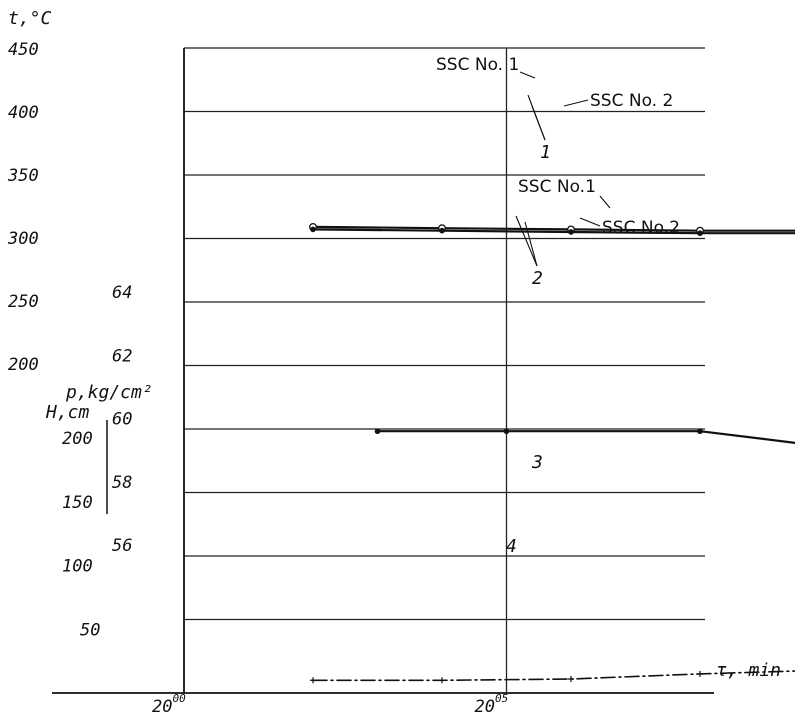  I want to click on annotation-label-2a: SSC No.1, so click(557, 187).